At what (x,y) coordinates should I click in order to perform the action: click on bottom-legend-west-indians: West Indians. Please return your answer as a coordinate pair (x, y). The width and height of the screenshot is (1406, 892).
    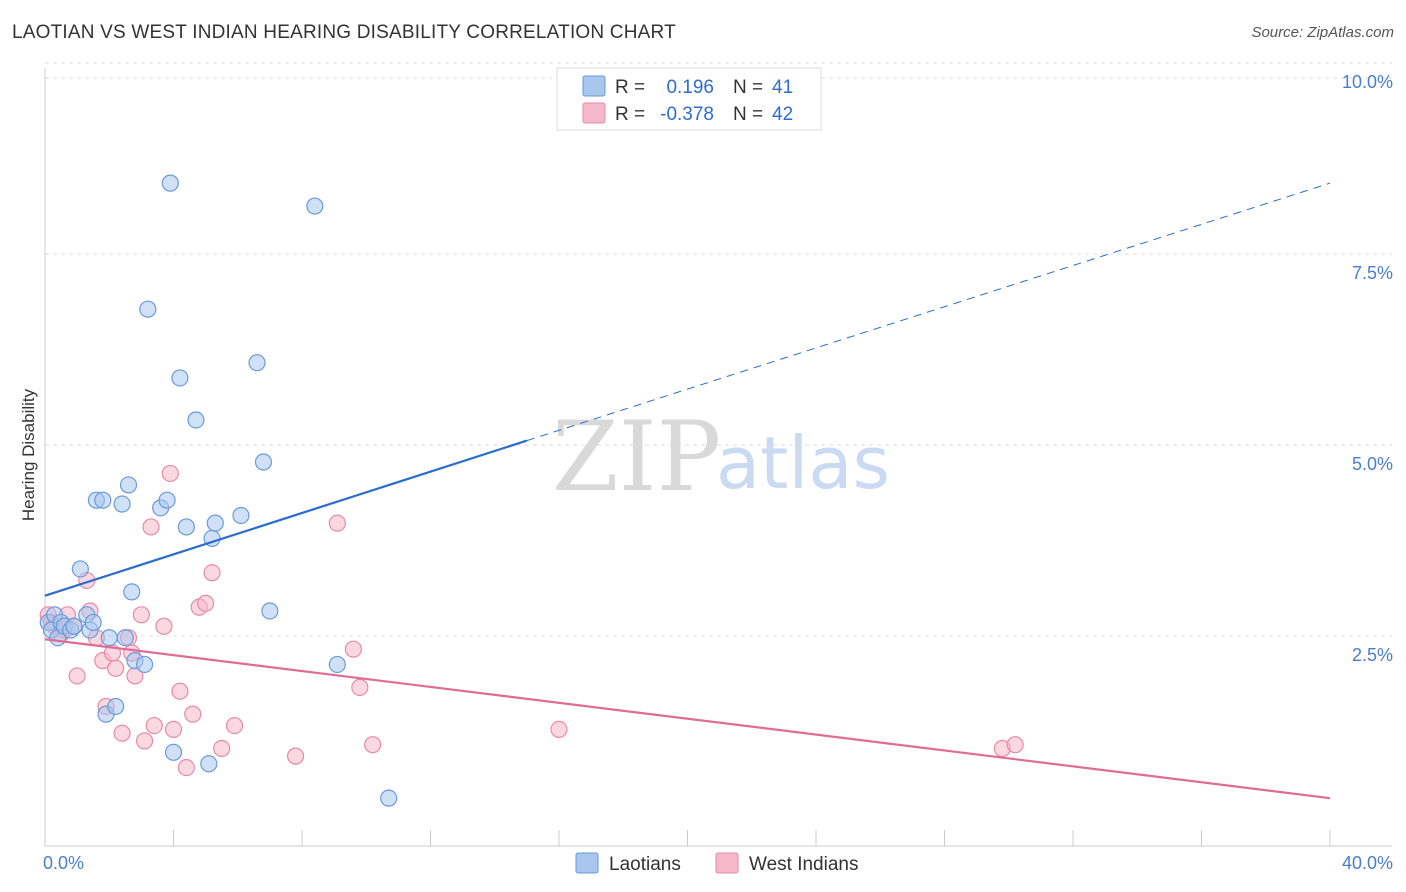
    Looking at the image, I should click on (803, 864).